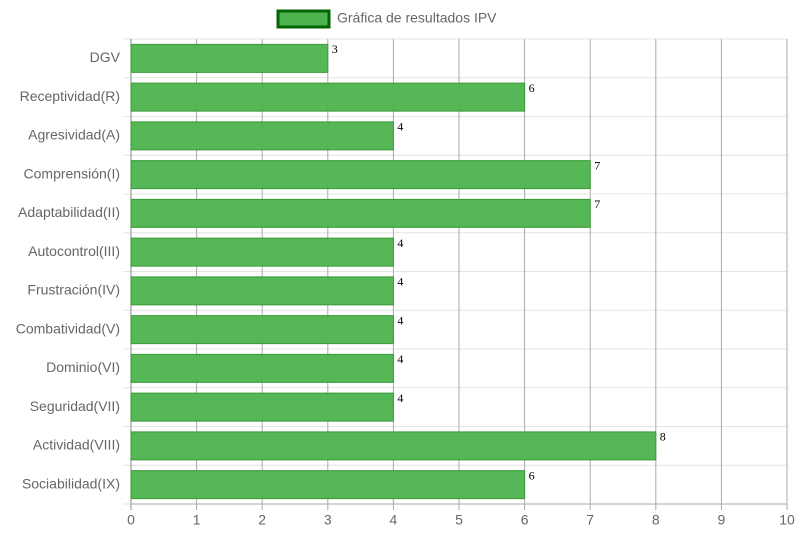  Describe the element at coordinates (459, 520) in the screenshot. I see `x-tick-label: 5` at that location.